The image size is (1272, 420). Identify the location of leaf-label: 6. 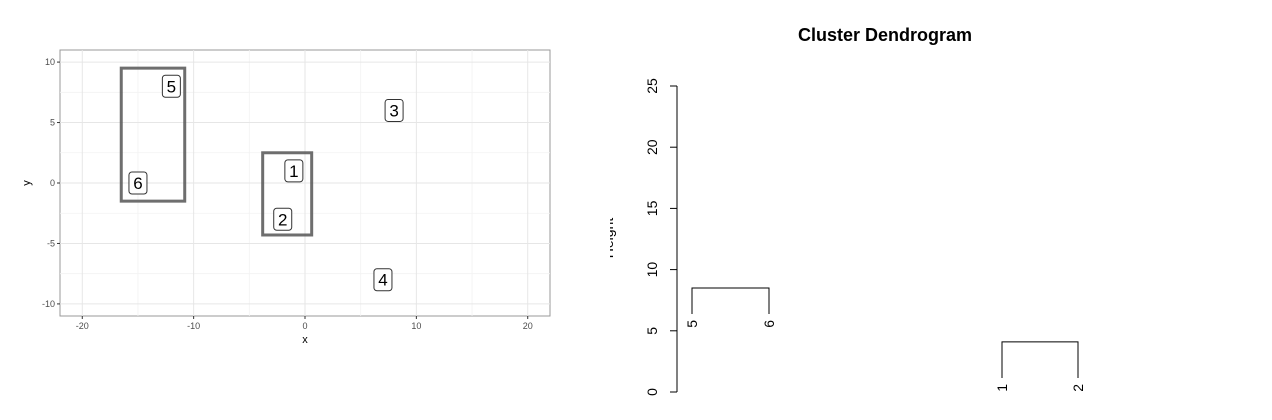
(769, 324).